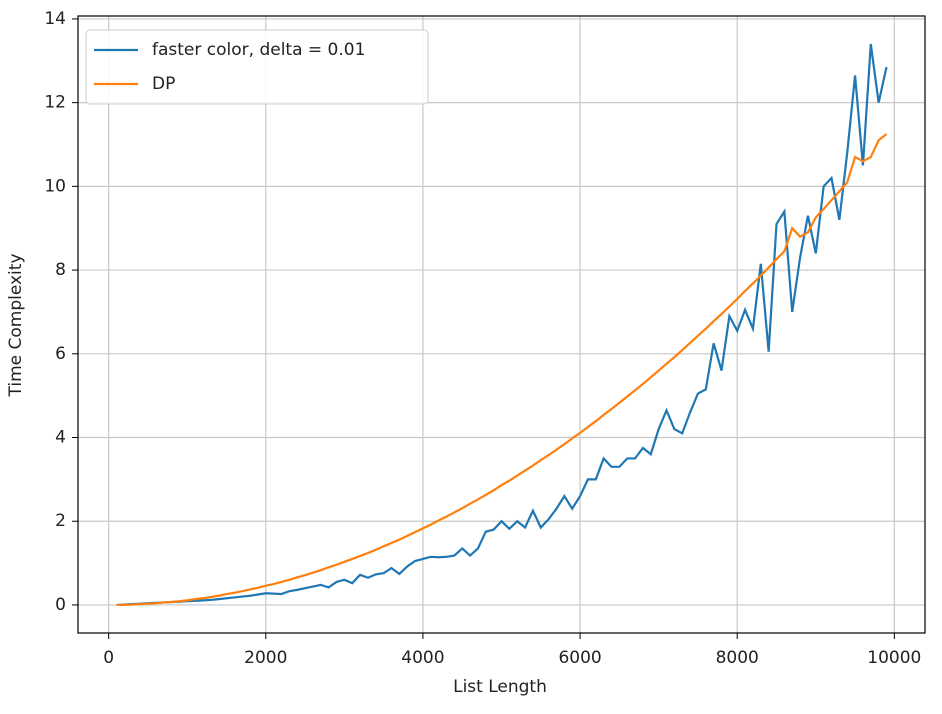 The height and width of the screenshot is (714, 942). Describe the element at coordinates (265, 658) in the screenshot. I see `x-tick-label: 2000` at that location.